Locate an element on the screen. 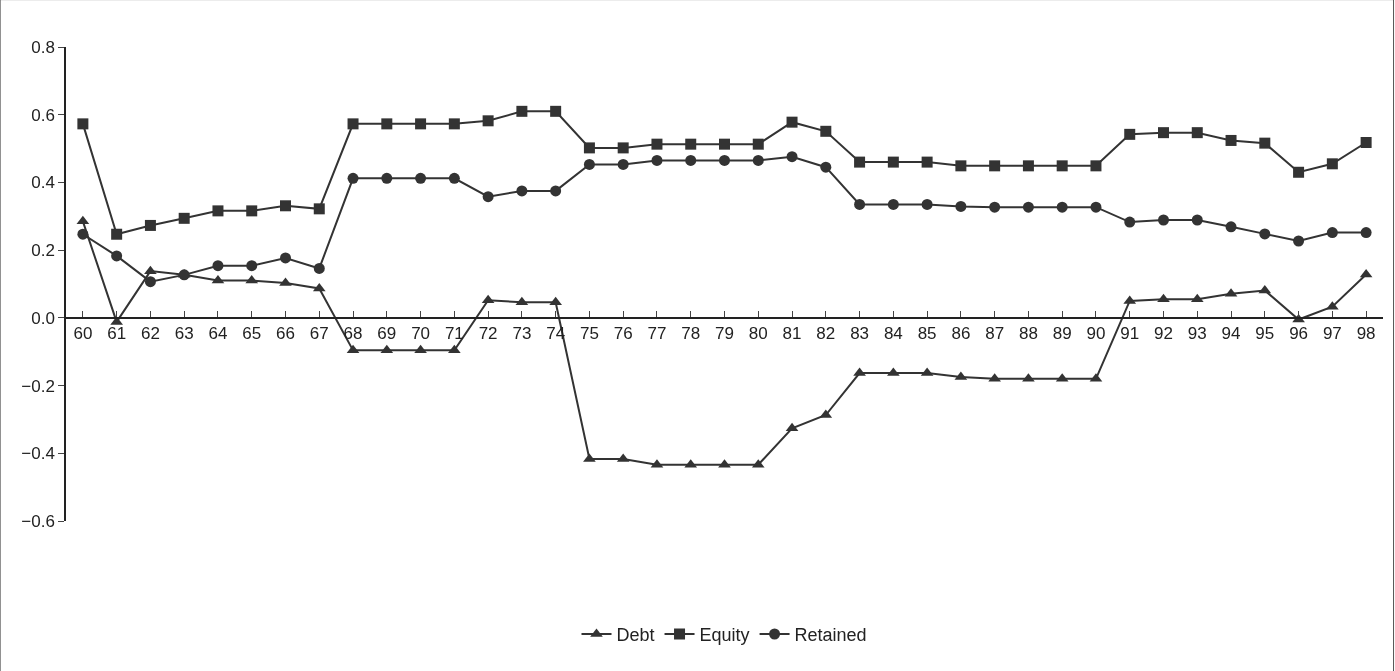 The width and height of the screenshot is (1395, 671). x-tick-label: 72 is located at coordinates (488, 334).